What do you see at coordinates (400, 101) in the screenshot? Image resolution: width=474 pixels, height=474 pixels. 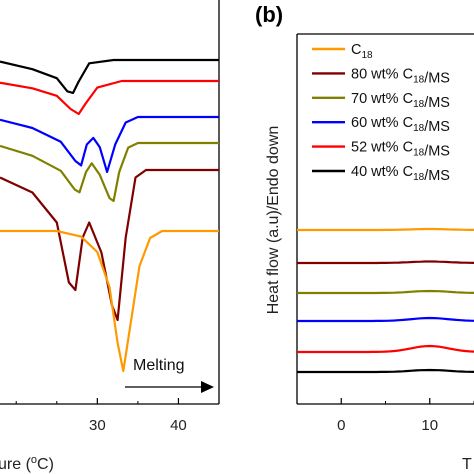 I see `legend-entry: 70 wt% C18/MS` at bounding box center [400, 101].